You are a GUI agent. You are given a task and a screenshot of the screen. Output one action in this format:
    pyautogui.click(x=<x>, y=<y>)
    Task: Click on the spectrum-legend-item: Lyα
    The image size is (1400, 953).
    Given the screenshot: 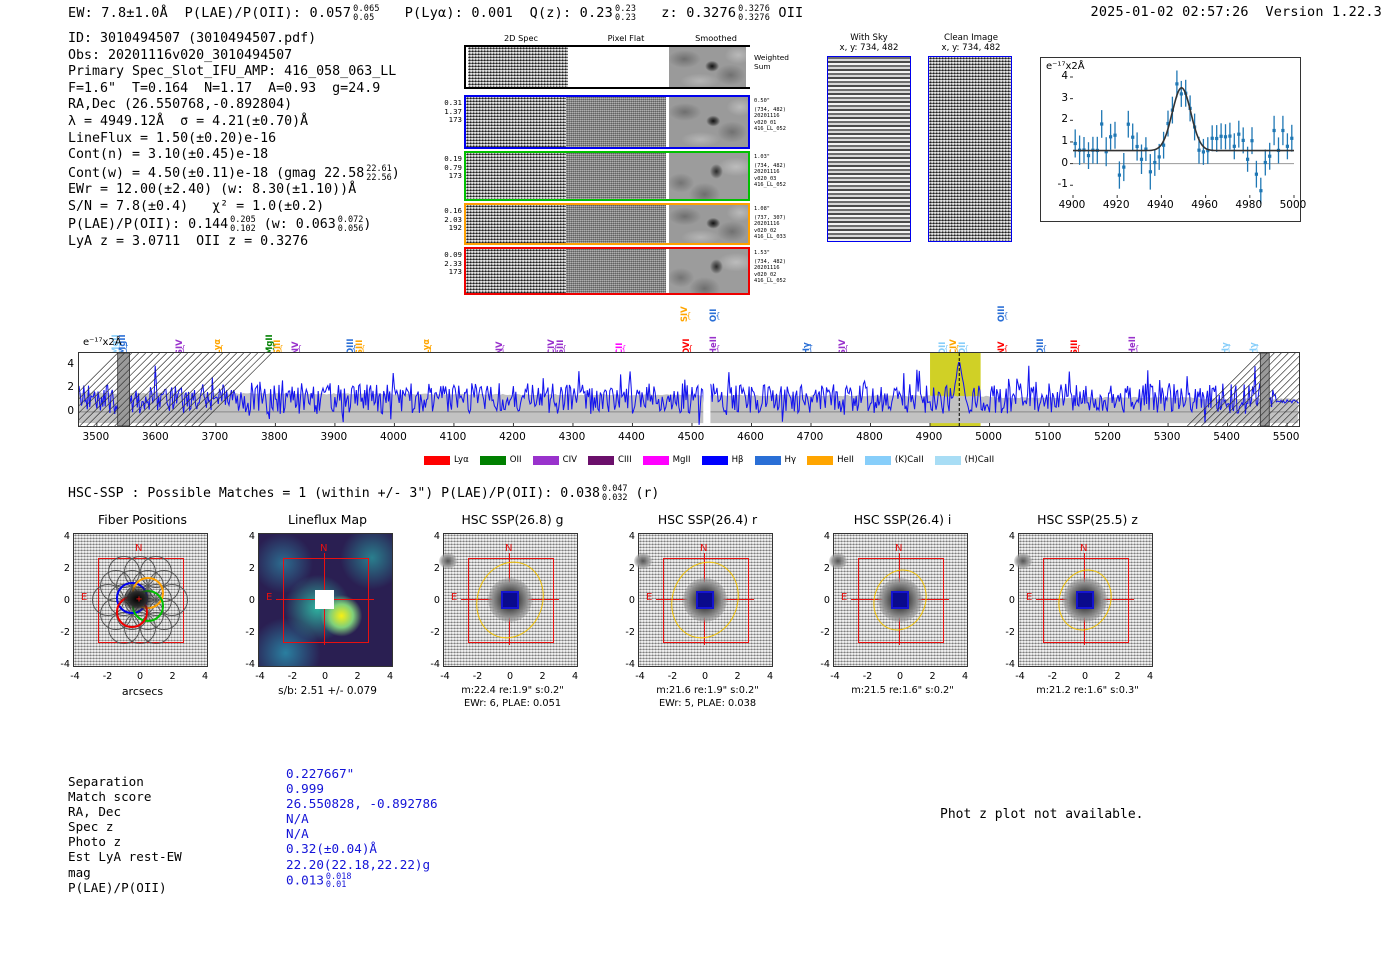 What is the action you would take?
    pyautogui.click(x=446, y=460)
    